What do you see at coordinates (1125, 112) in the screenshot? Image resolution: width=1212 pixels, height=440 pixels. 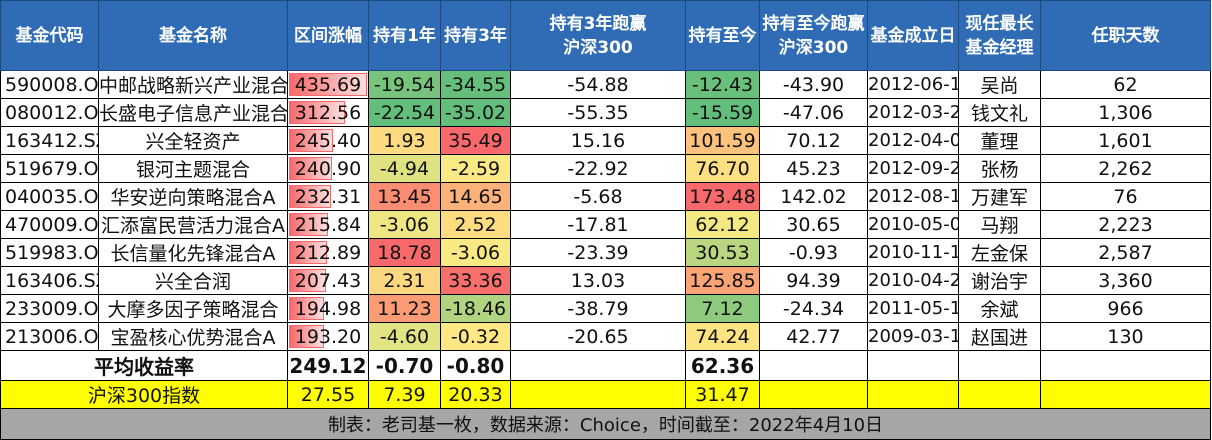 I see `cell-days: 1,306` at bounding box center [1125, 112].